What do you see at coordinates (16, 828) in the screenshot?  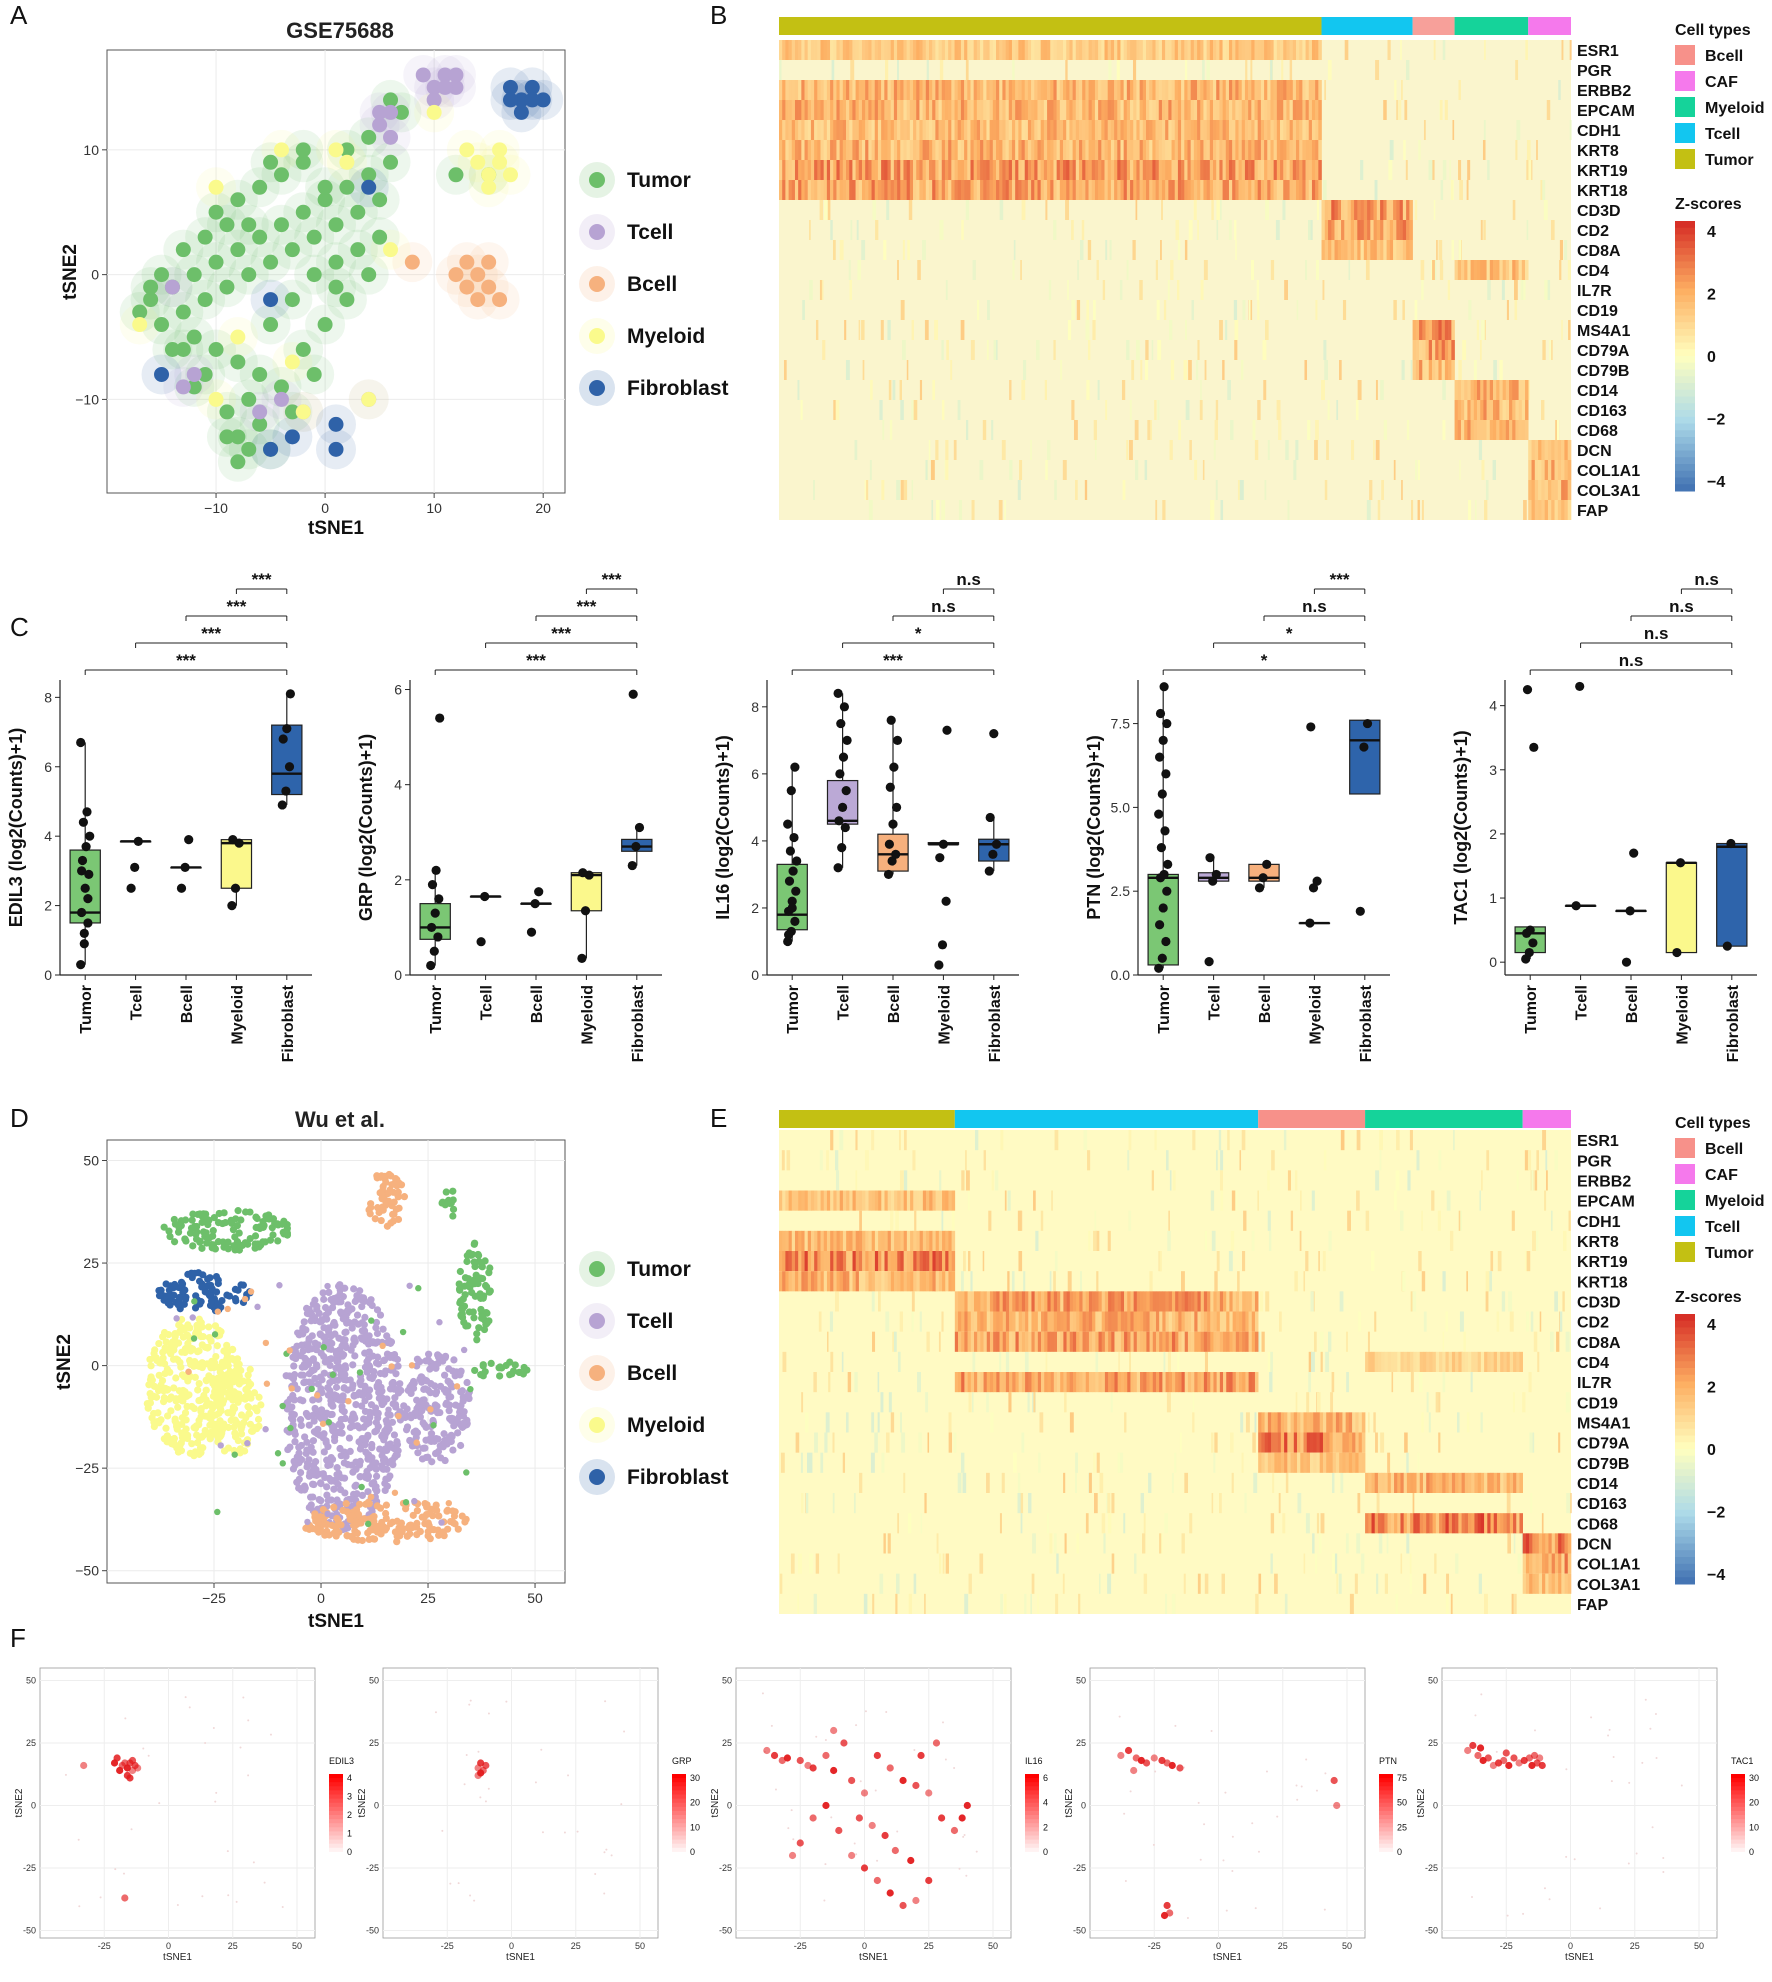 I see `y-axis-label: EDIL3 (log2(Counts)+1)` at bounding box center [16, 828].